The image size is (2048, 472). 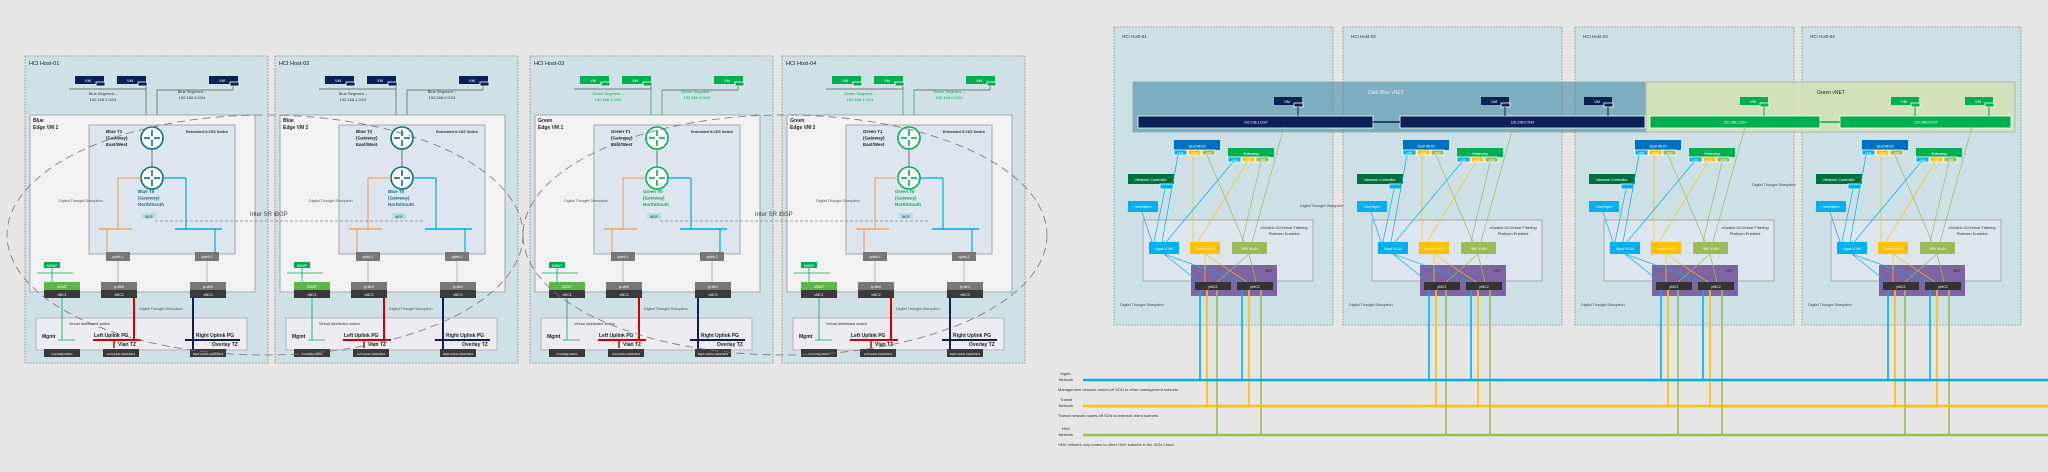 I want to click on gateway-box, so click(x=1712, y=152).